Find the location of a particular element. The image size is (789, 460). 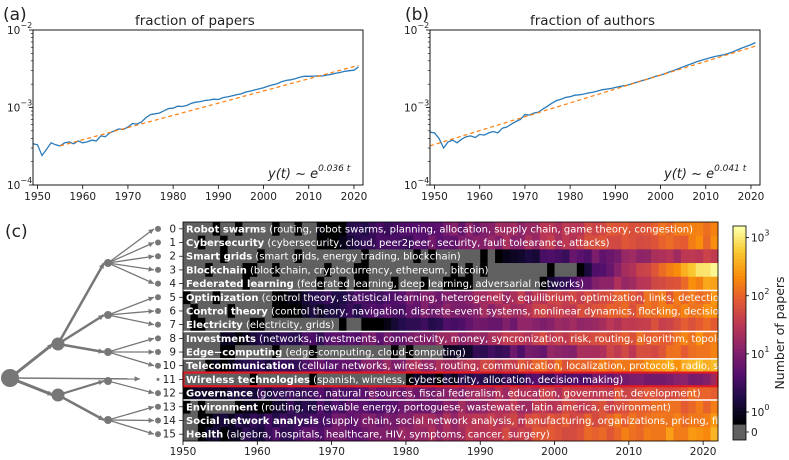

y-tick-label: 10−3 is located at coordinates (416, 107).